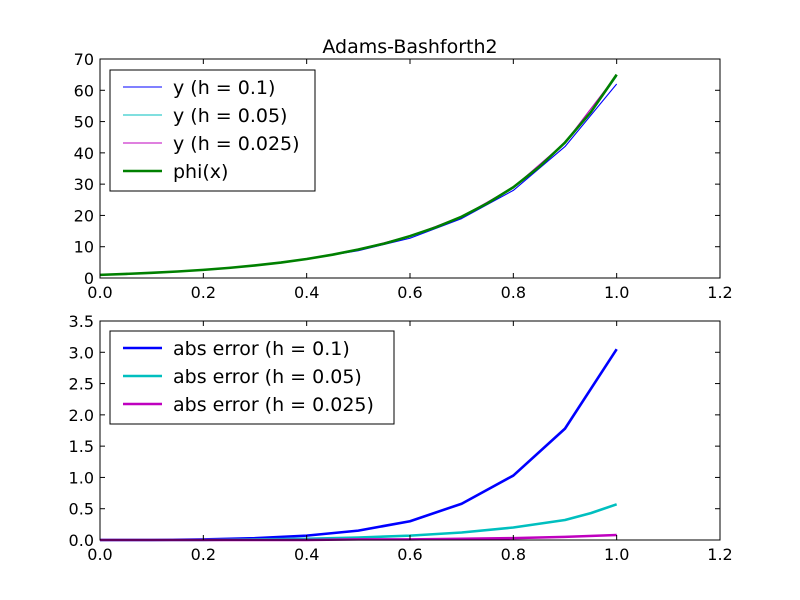 This screenshot has height=600, width=800. Describe the element at coordinates (81, 352) in the screenshot. I see `y-tick-label: 3.0` at that location.